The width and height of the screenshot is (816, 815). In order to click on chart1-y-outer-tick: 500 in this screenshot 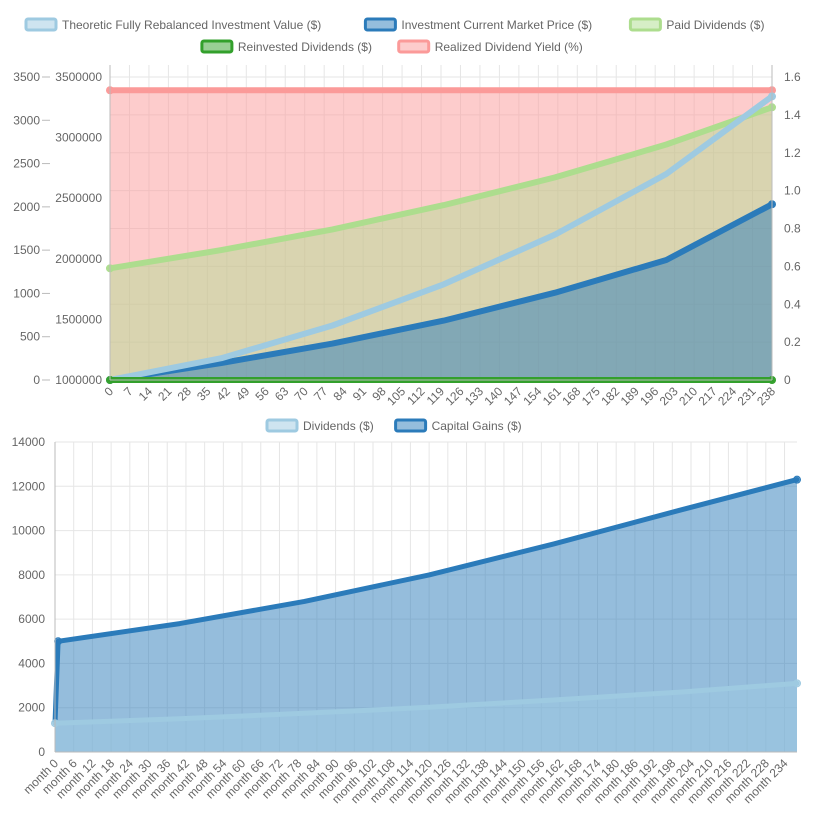, I will do `click(30, 337)`.